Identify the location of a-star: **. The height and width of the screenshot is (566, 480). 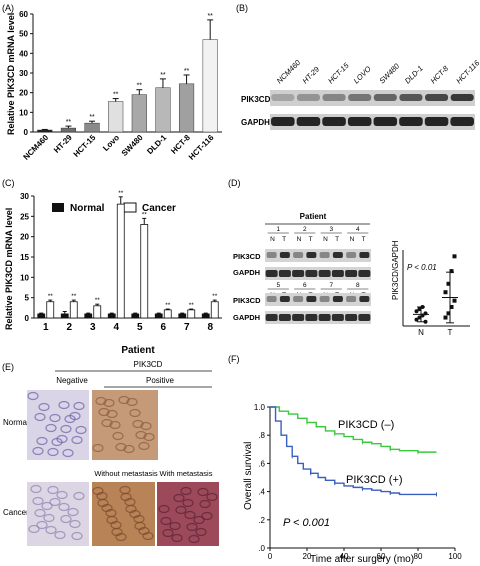
(116, 95).